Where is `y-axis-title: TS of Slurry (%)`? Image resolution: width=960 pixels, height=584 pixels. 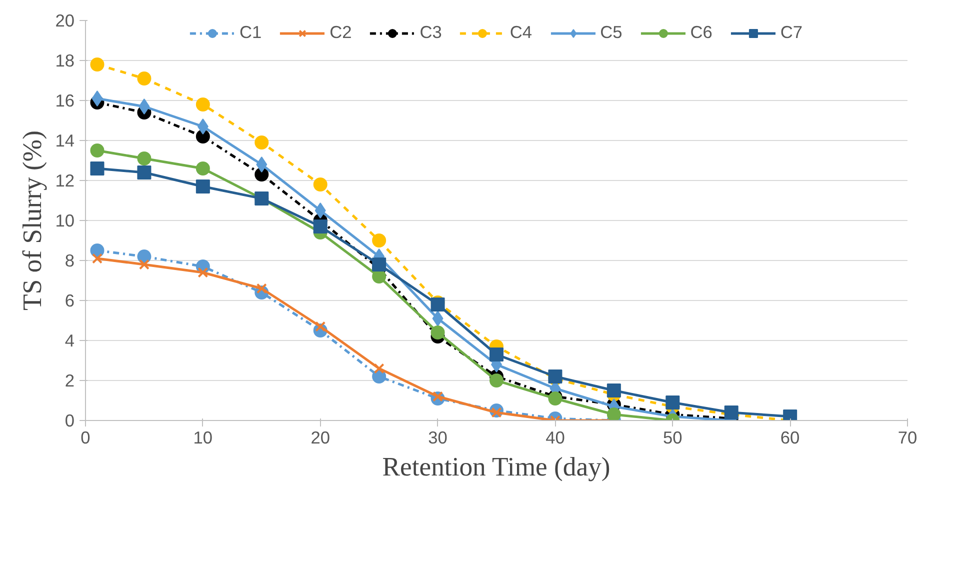 y-axis-title: TS of Slurry (%) is located at coordinates (32, 220).